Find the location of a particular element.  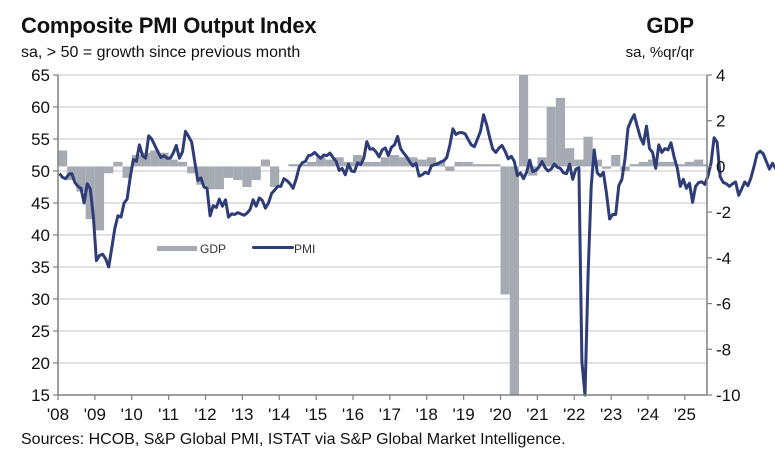

right-tick-label: -10 is located at coordinates (728, 395).